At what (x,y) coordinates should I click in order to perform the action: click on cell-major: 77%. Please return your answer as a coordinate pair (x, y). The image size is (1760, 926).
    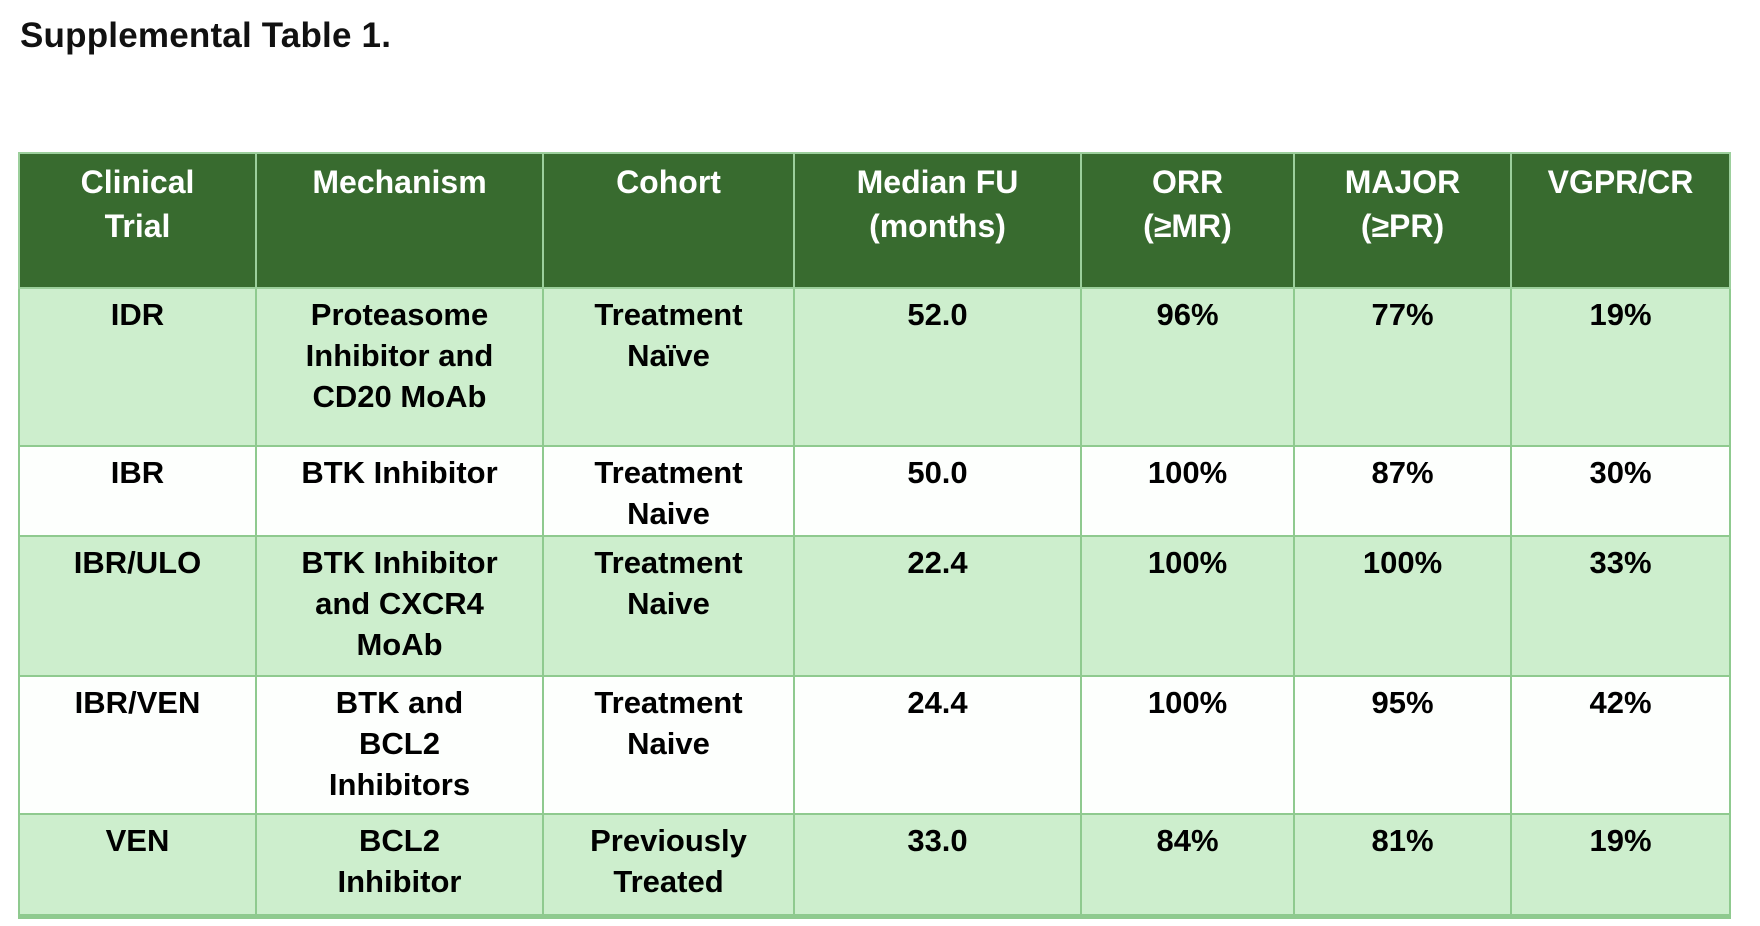
    Looking at the image, I should click on (1402, 367).